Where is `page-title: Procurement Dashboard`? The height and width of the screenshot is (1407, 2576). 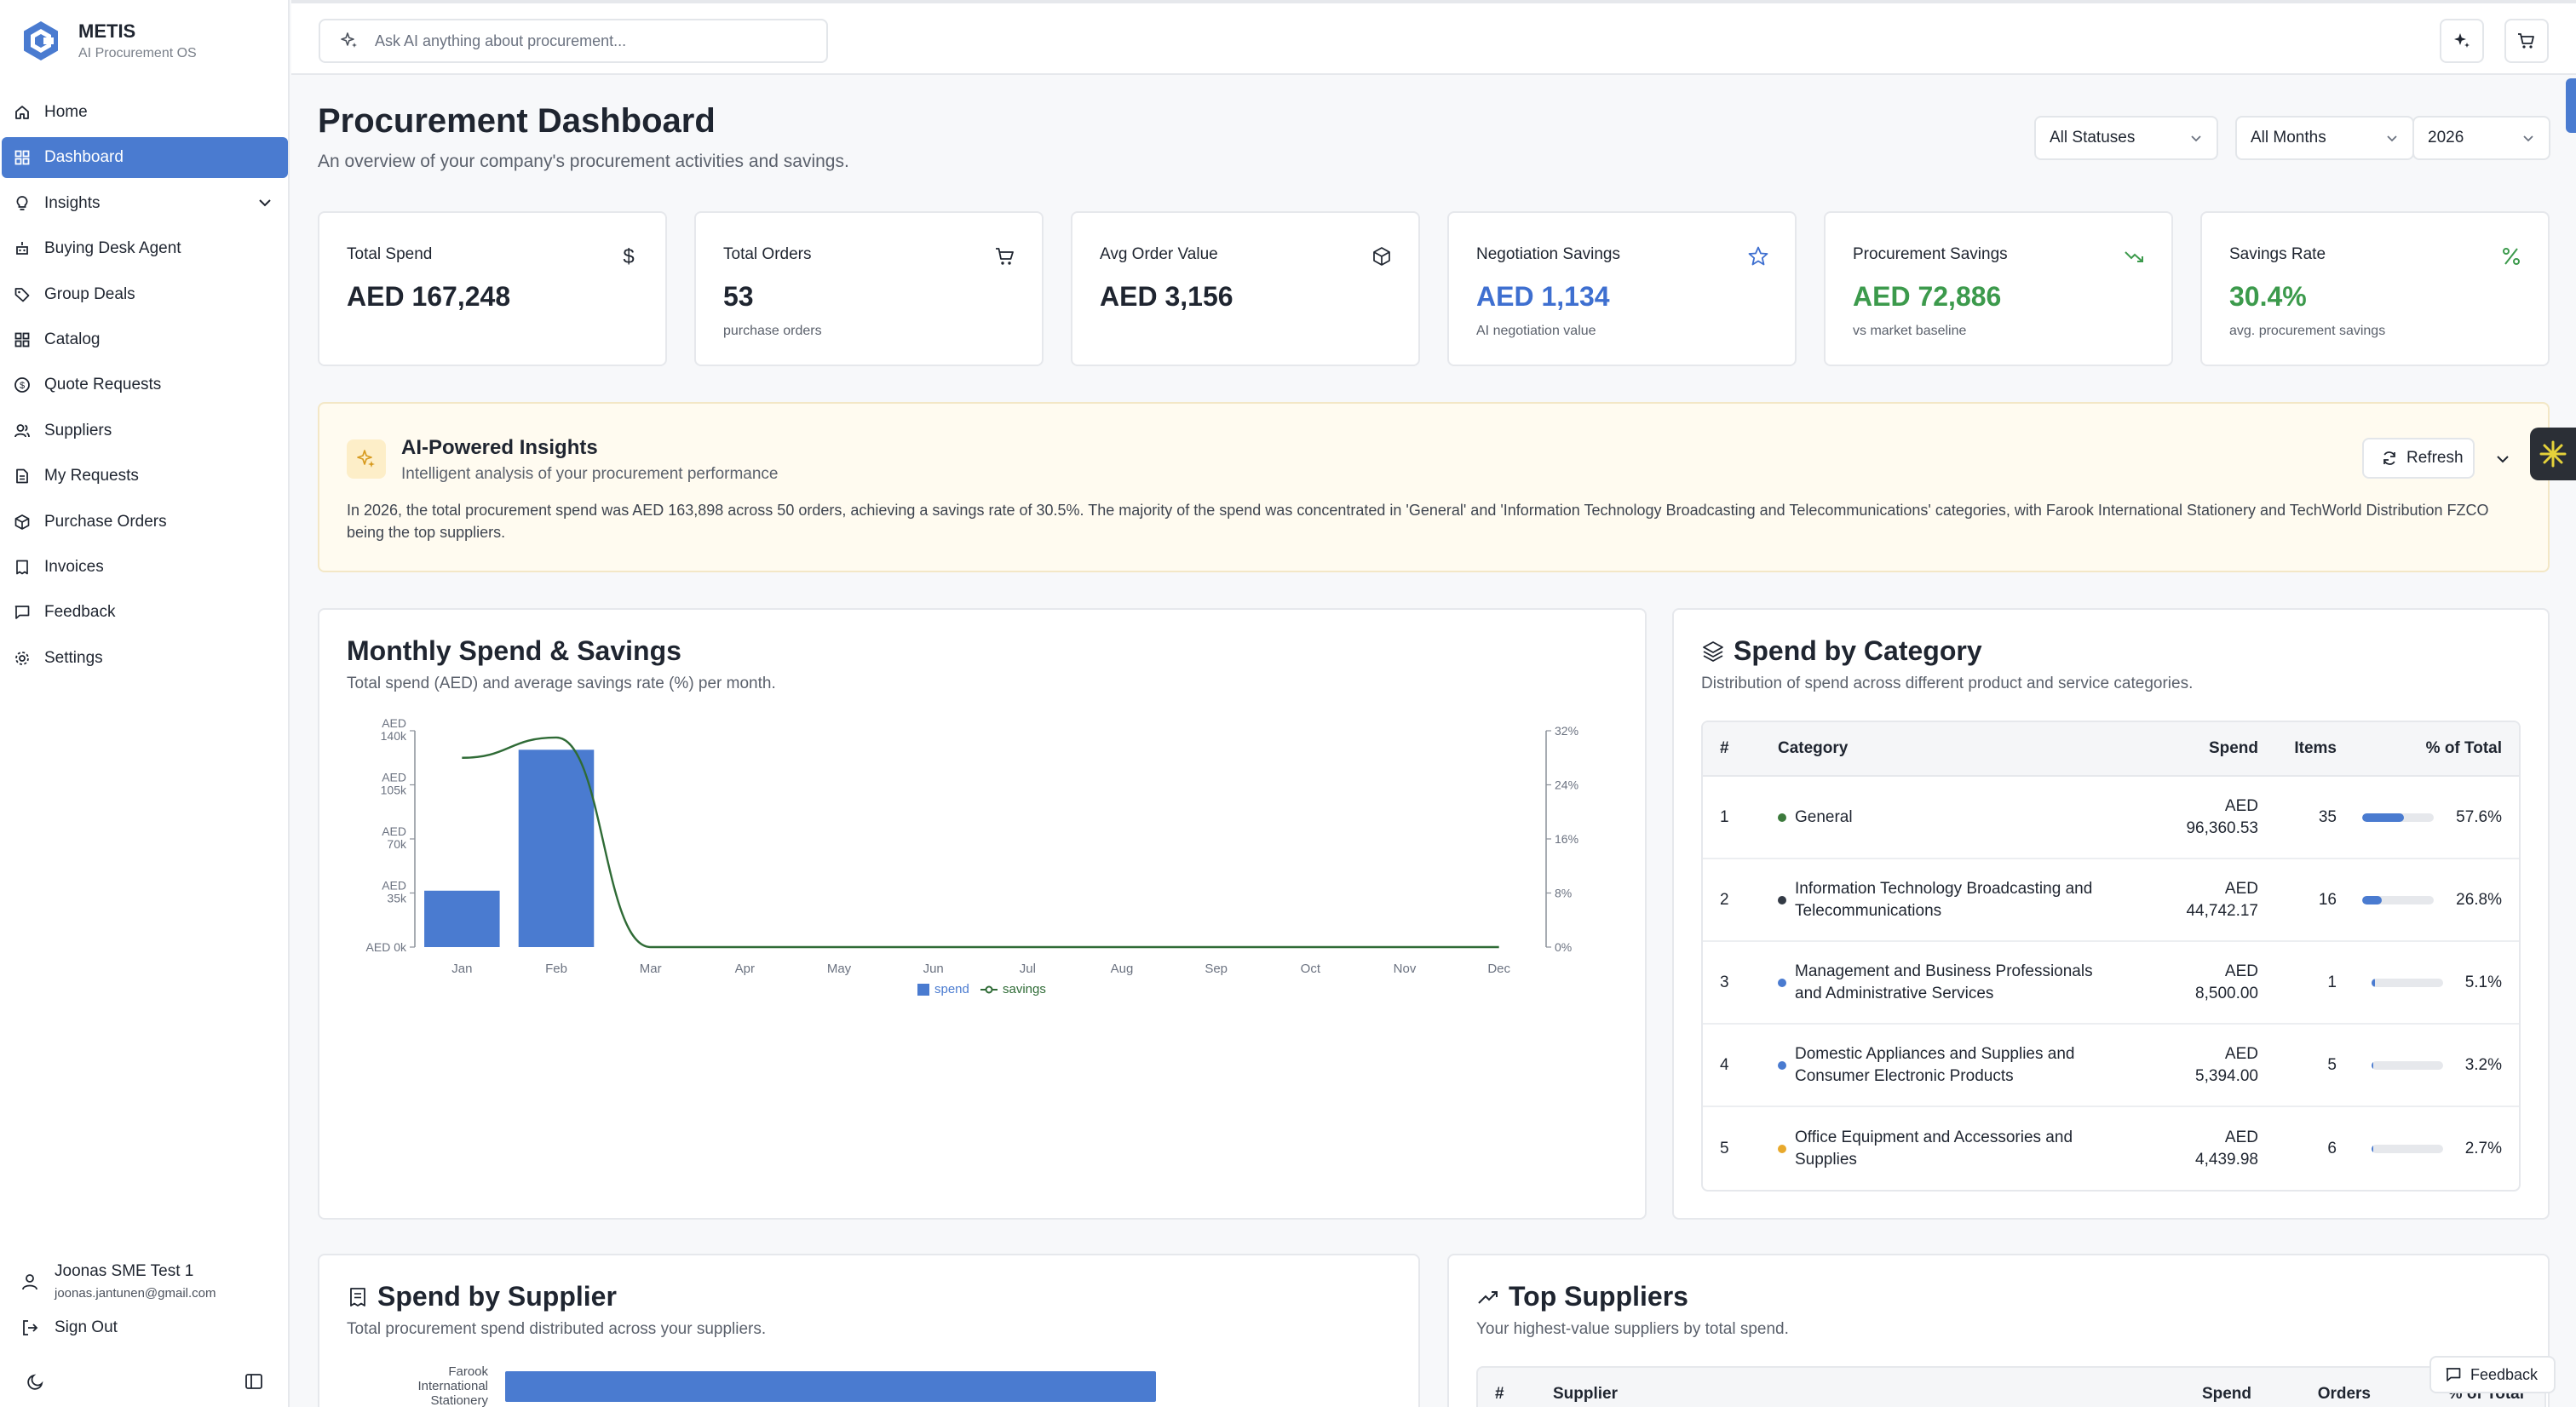 page-title: Procurement Dashboard is located at coordinates (517, 121).